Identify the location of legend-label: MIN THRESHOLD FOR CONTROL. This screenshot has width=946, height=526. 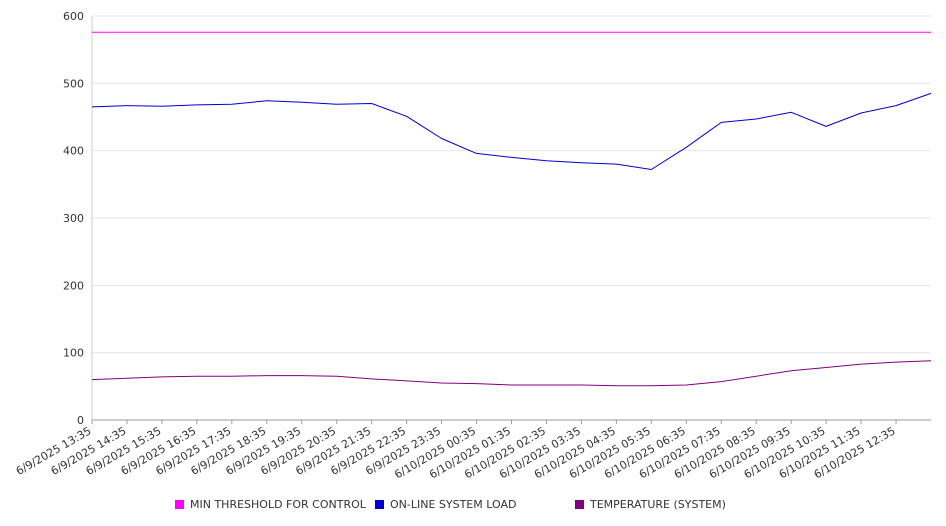
(278, 504).